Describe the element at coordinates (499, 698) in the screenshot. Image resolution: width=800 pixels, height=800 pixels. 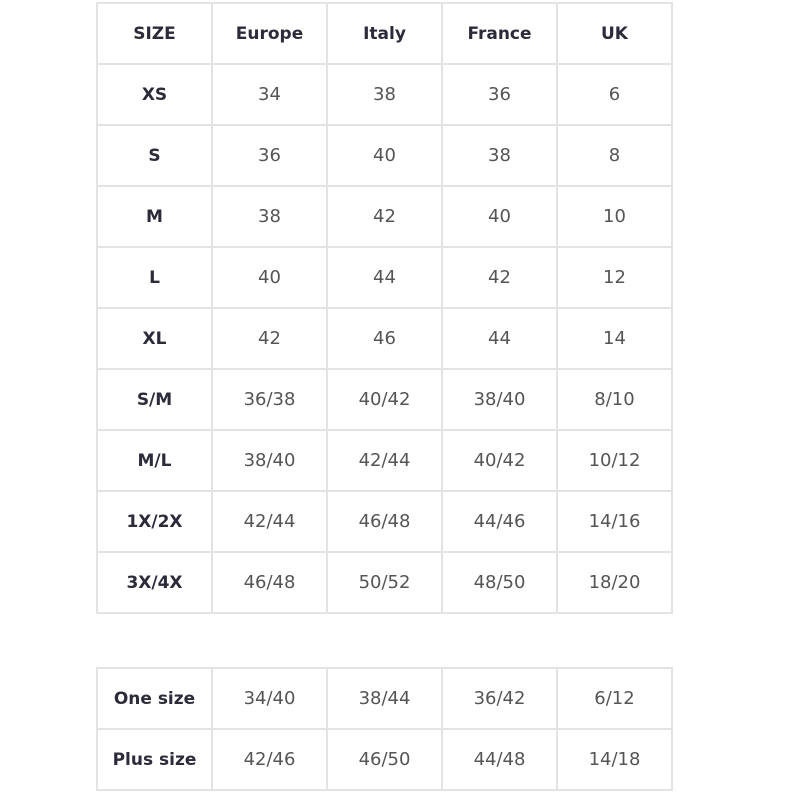
I see `size-value-cell: 36/42` at that location.